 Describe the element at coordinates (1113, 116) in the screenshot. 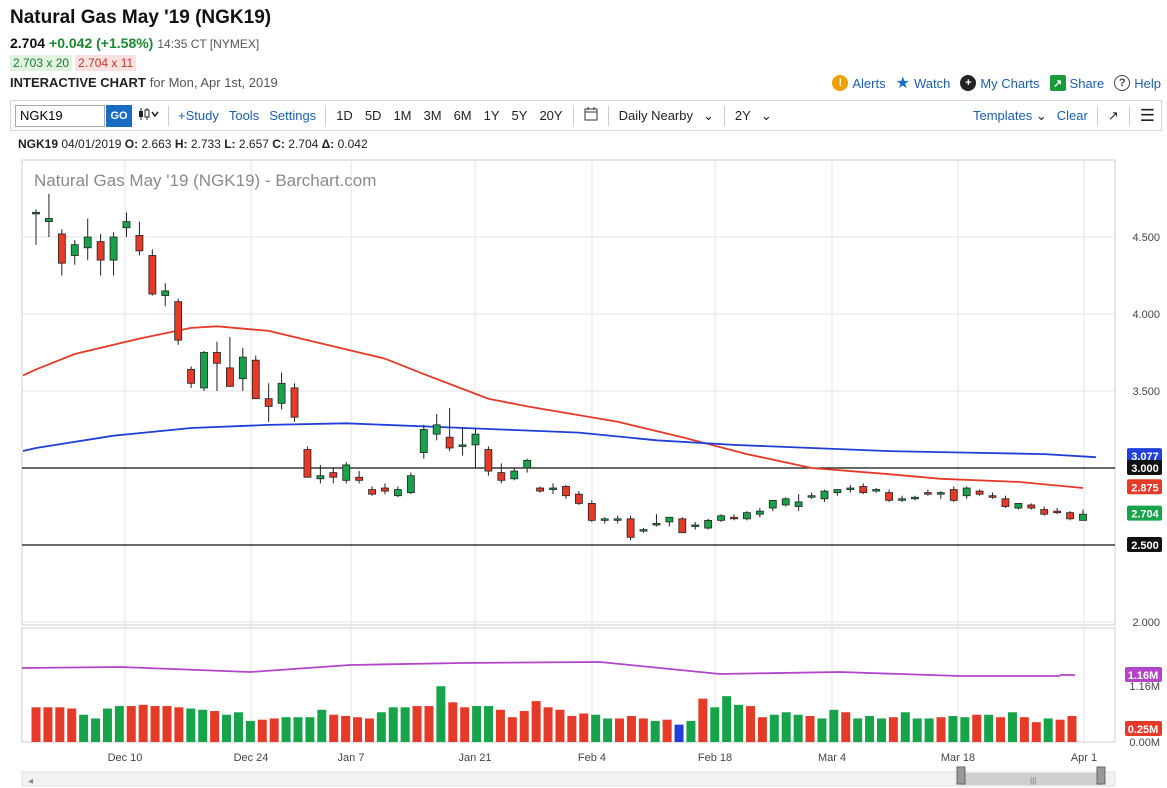

I see `expand-button: ↗` at that location.